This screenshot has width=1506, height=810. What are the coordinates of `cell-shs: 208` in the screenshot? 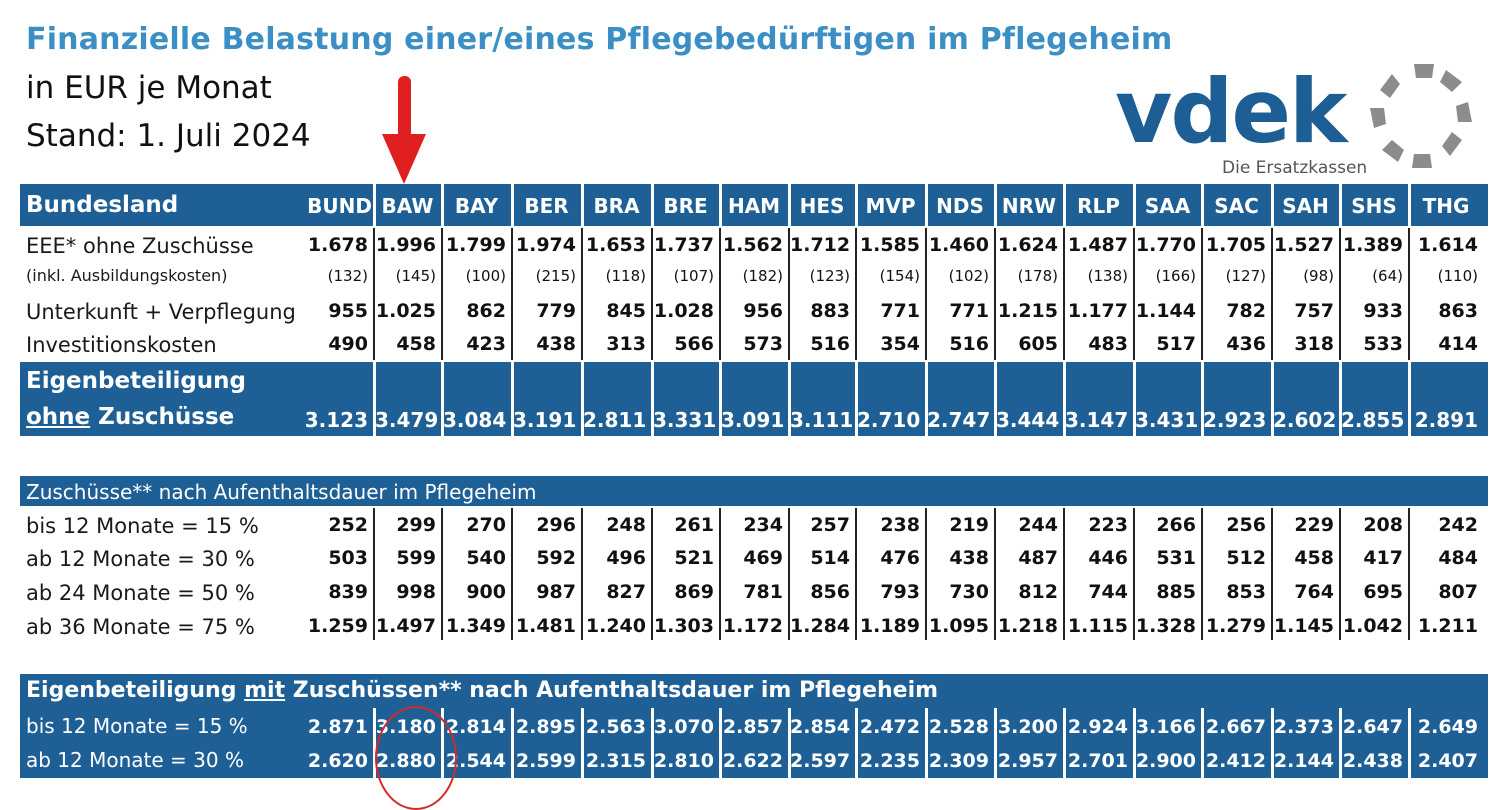 It's located at (1383, 525).